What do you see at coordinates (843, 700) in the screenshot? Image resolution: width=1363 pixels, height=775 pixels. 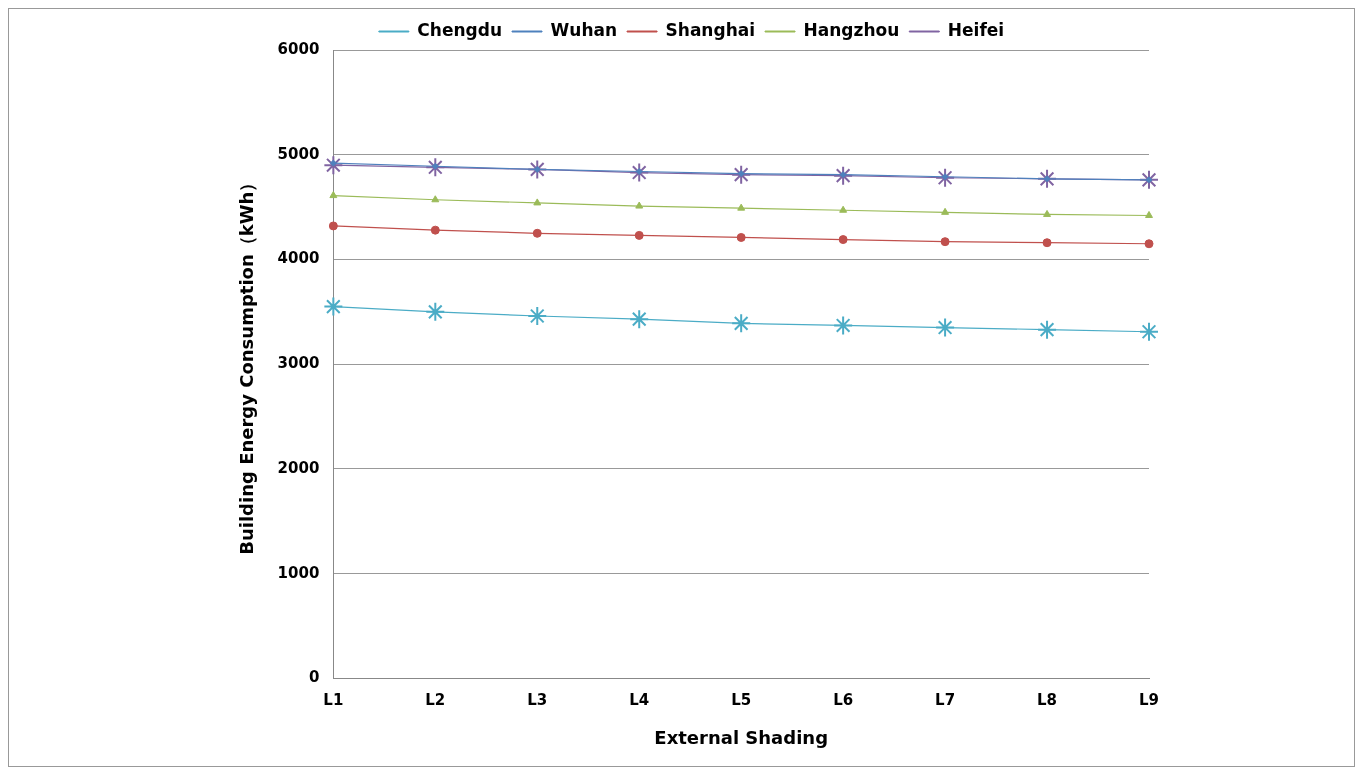 I see `x-tick-label: L6` at bounding box center [843, 700].